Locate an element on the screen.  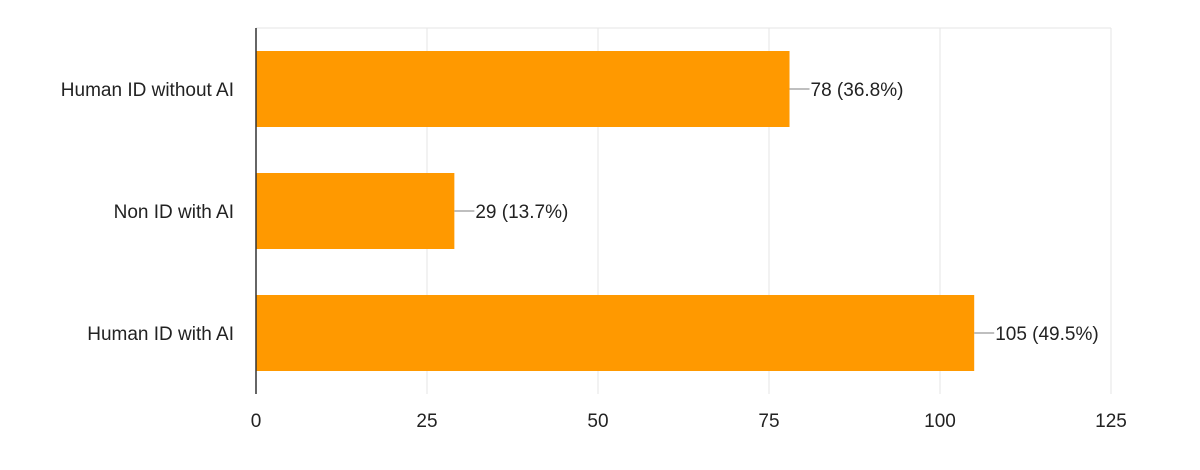
x-tick-label: 25 is located at coordinates (426, 421).